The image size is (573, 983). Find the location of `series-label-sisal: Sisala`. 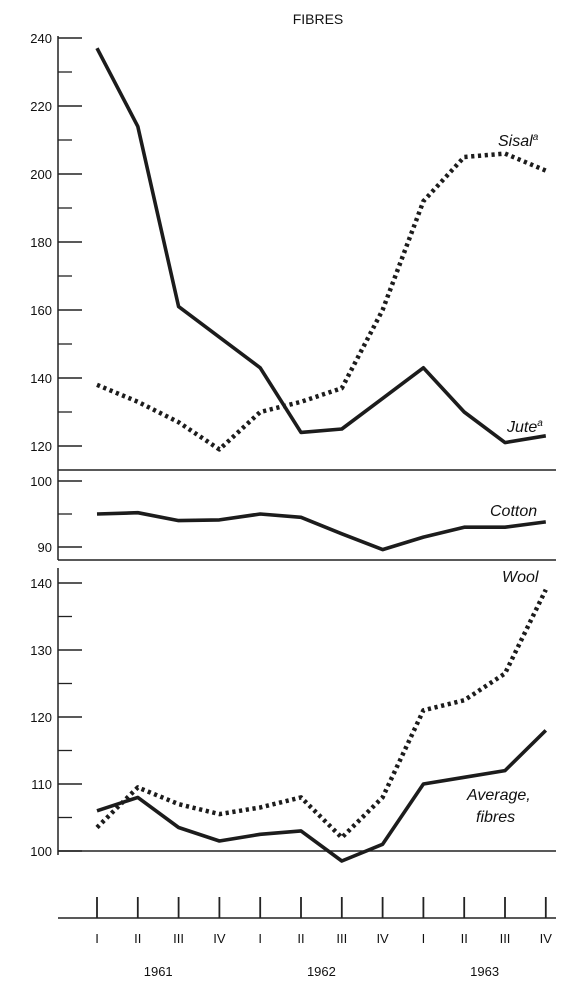

series-label-sisal: Sisala is located at coordinates (518, 141).